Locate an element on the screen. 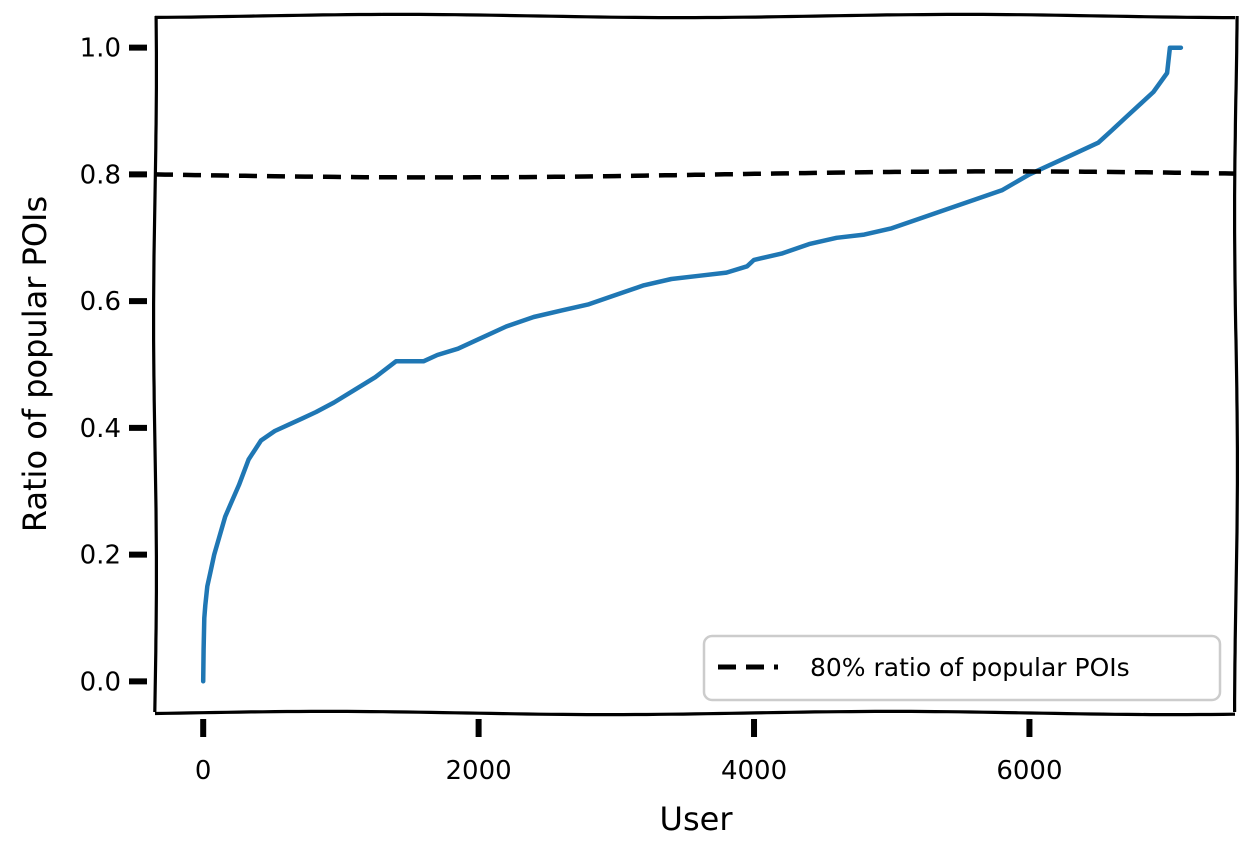 The image size is (1252, 853). y-axis-label: Ratio of popular POIs is located at coordinates (35, 364).